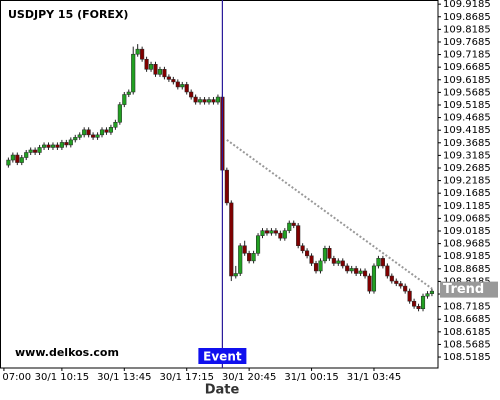  Describe the element at coordinates (467, 5) in the screenshot. I see `y-tick-label: 109.9185` at that location.